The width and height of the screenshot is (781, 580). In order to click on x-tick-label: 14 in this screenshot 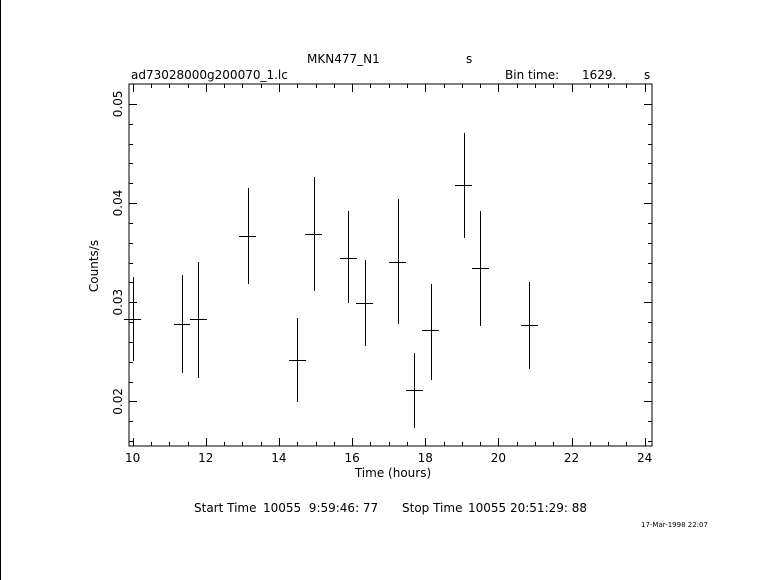, I will do `click(278, 458)`.